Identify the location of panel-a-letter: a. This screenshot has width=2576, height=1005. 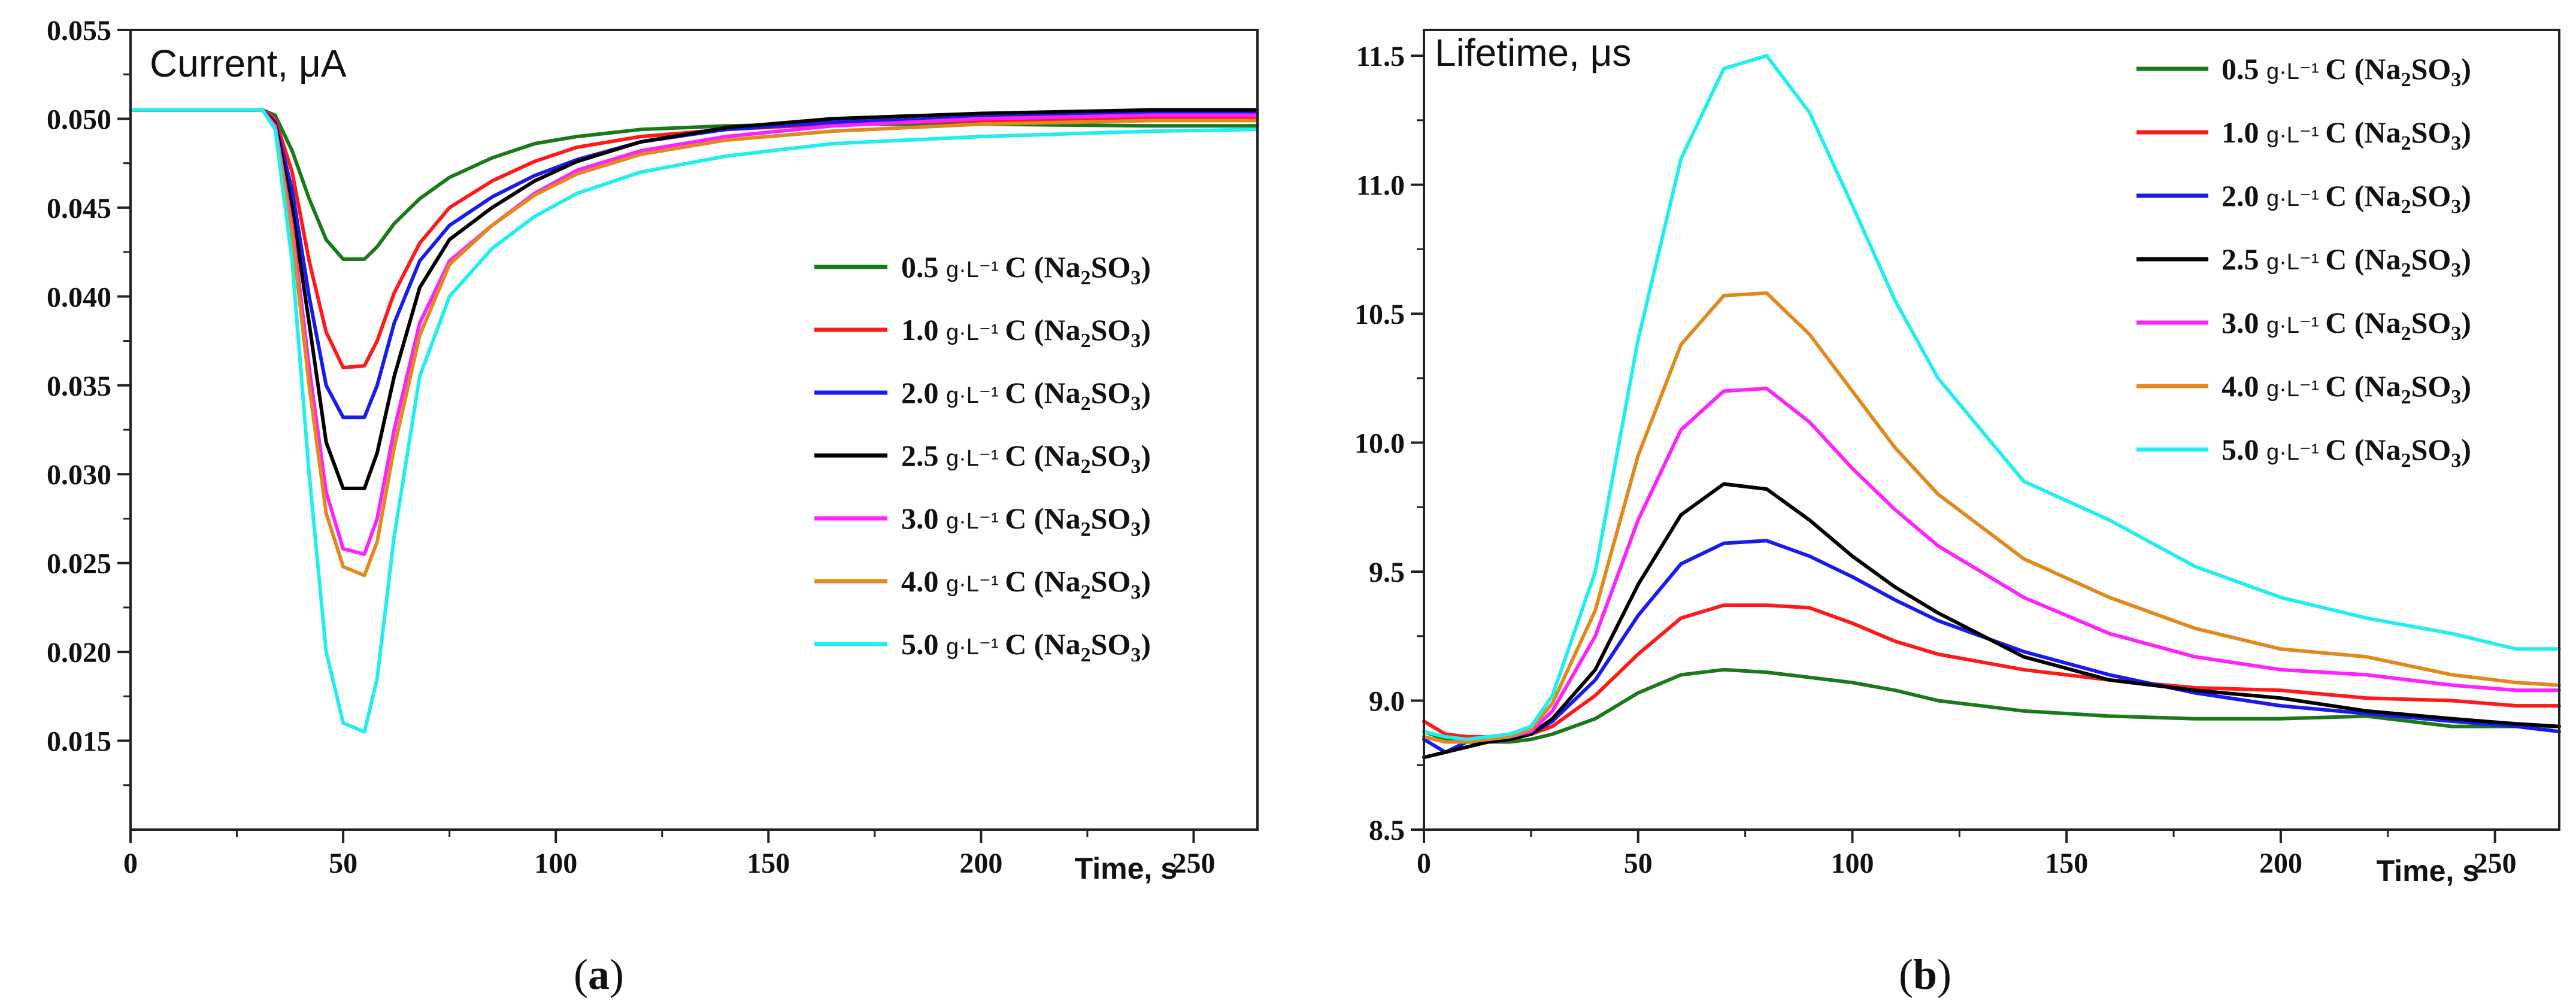
(599, 974).